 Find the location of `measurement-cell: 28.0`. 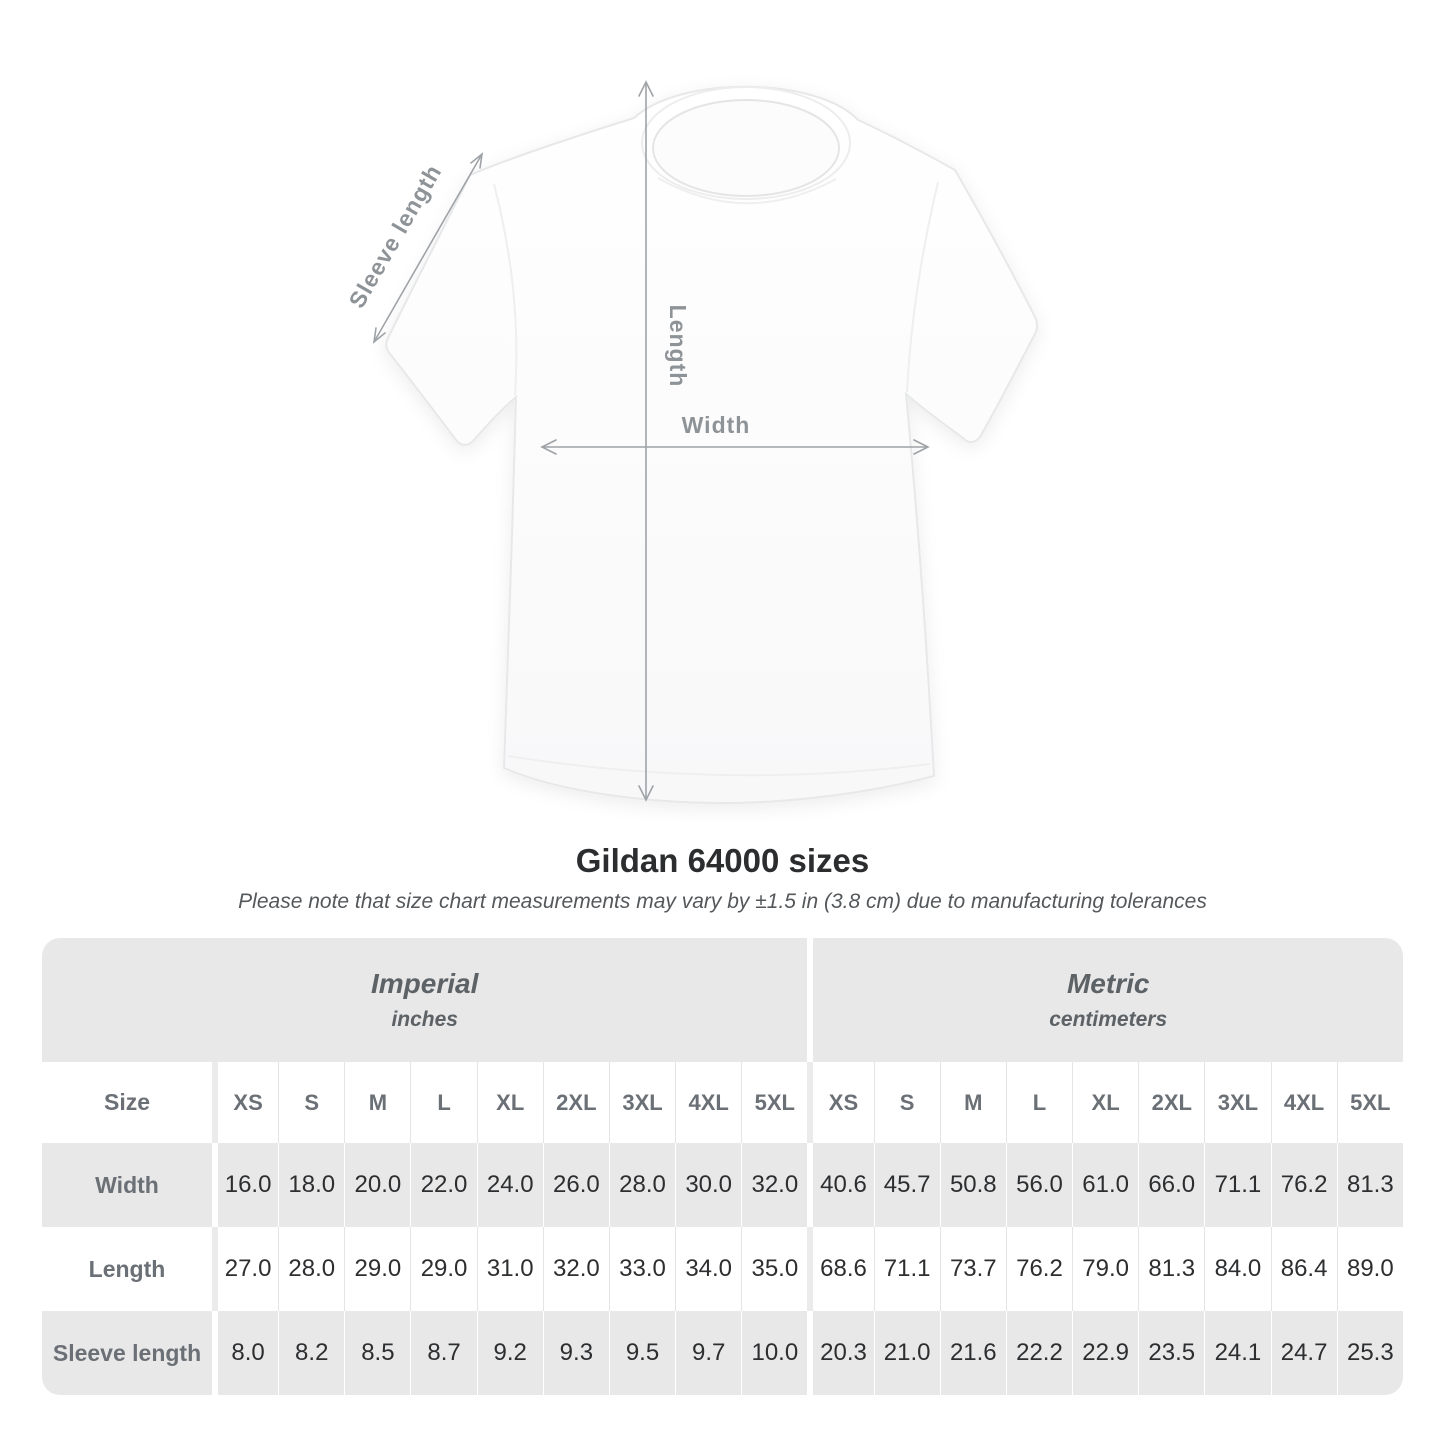

measurement-cell: 28.0 is located at coordinates (642, 1185).